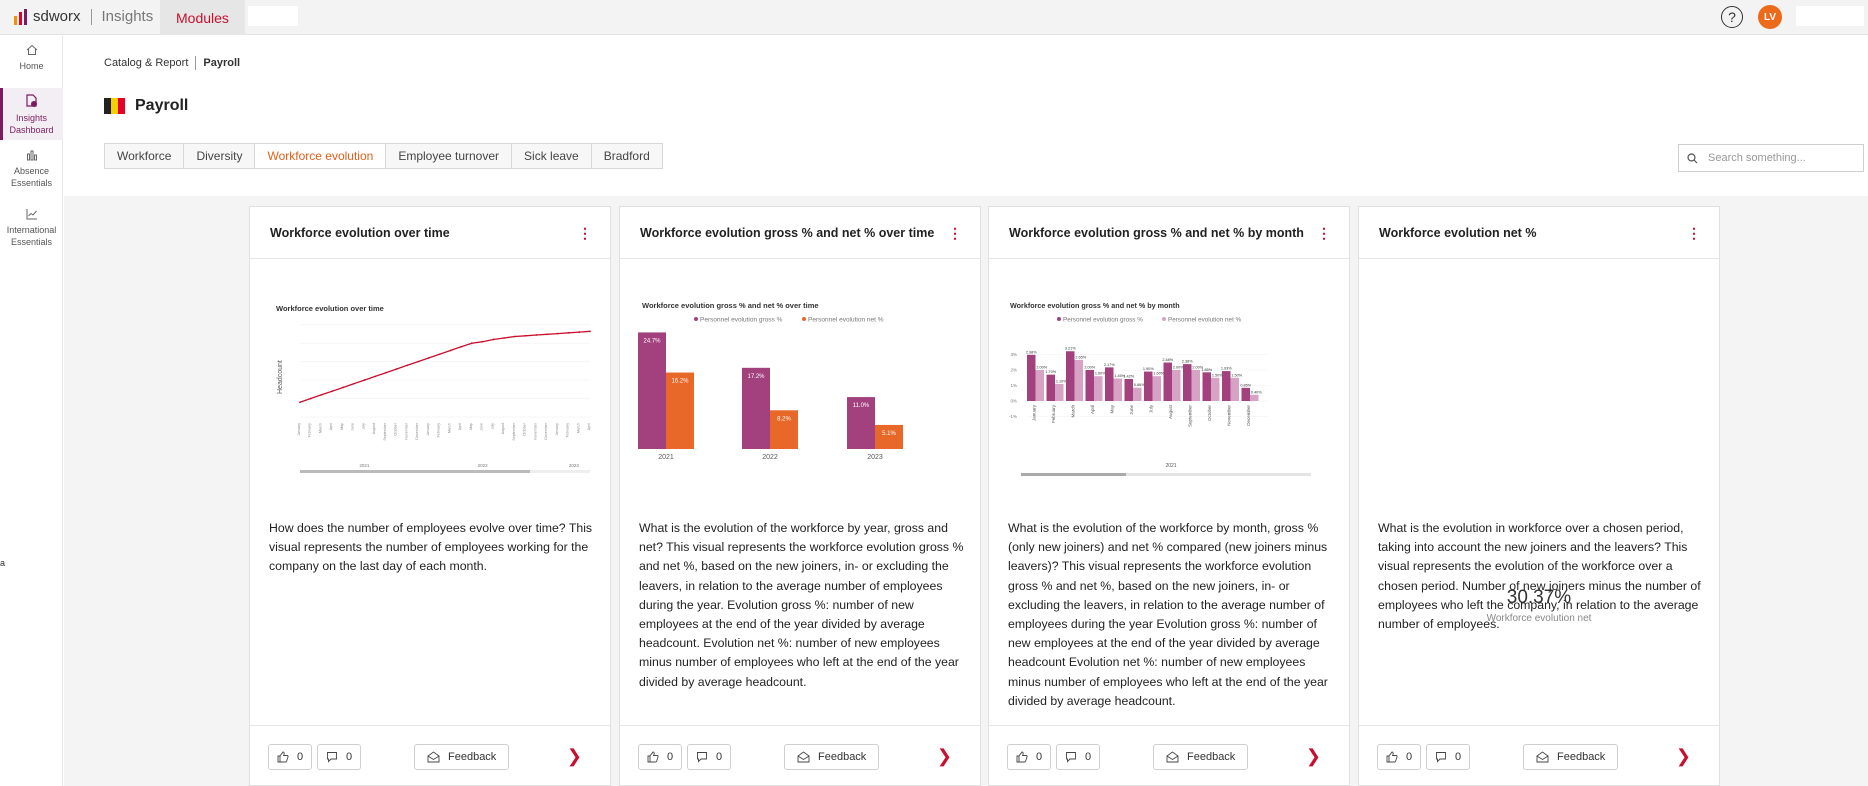  What do you see at coordinates (1148, 369) in the screenshot?
I see `bar-value-label: 1.90%` at bounding box center [1148, 369].